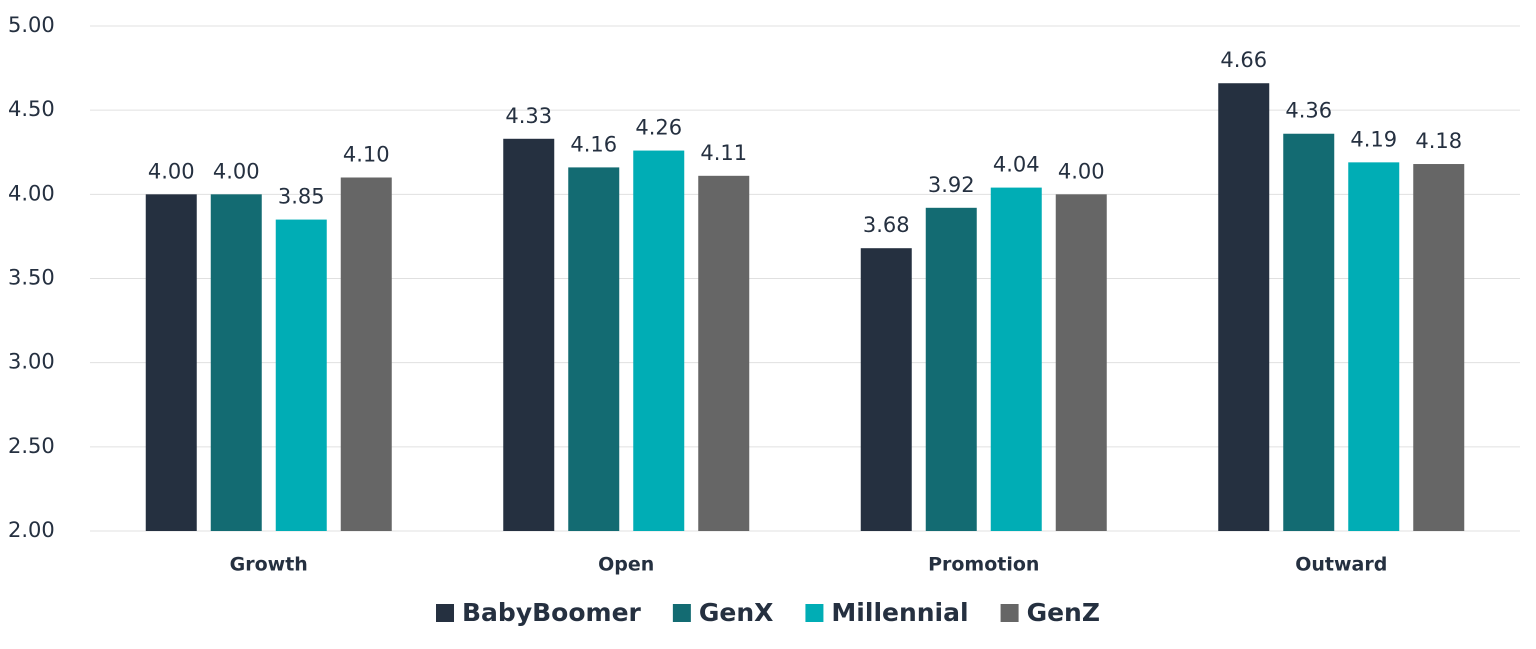 This screenshot has width=1536, height=649. What do you see at coordinates (736, 612) in the screenshot?
I see `legend-label: GenX` at bounding box center [736, 612].